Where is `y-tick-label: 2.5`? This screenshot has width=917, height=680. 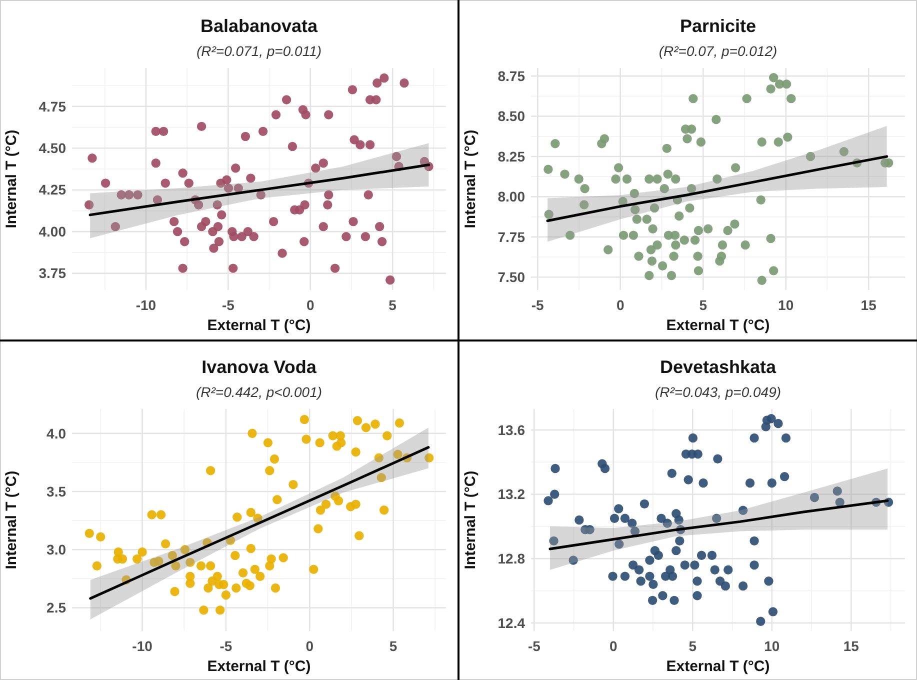 y-tick-label: 2.5 is located at coordinates (56, 608).